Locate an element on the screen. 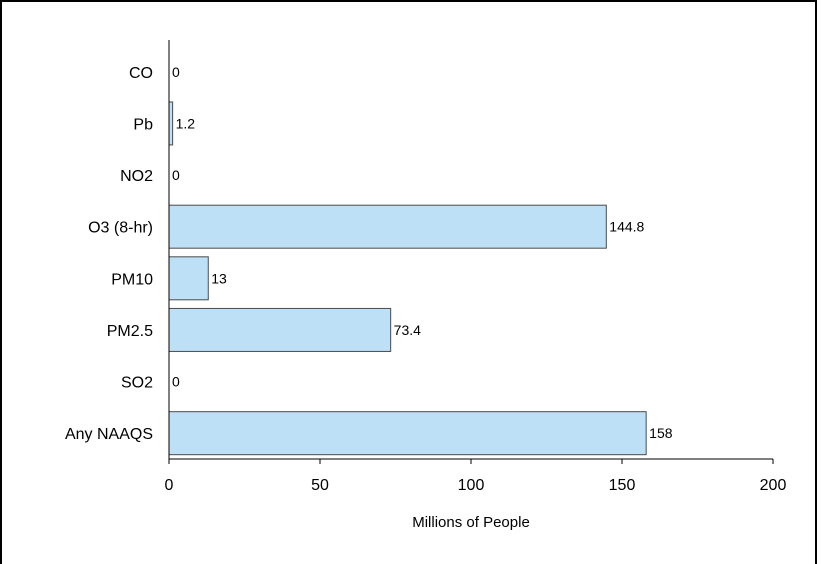  value-label: 13 is located at coordinates (219, 278).